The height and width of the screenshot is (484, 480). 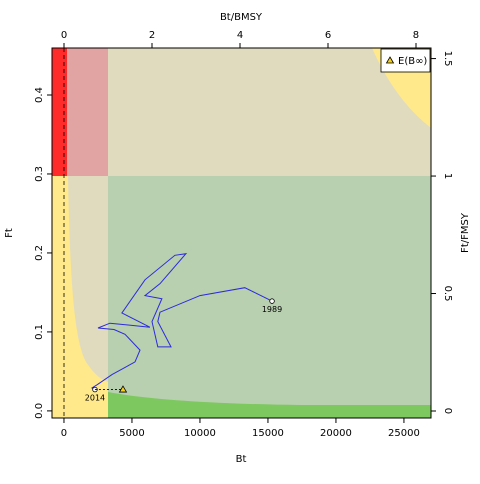 I want to click on point-label: 1989, so click(x=272, y=309).